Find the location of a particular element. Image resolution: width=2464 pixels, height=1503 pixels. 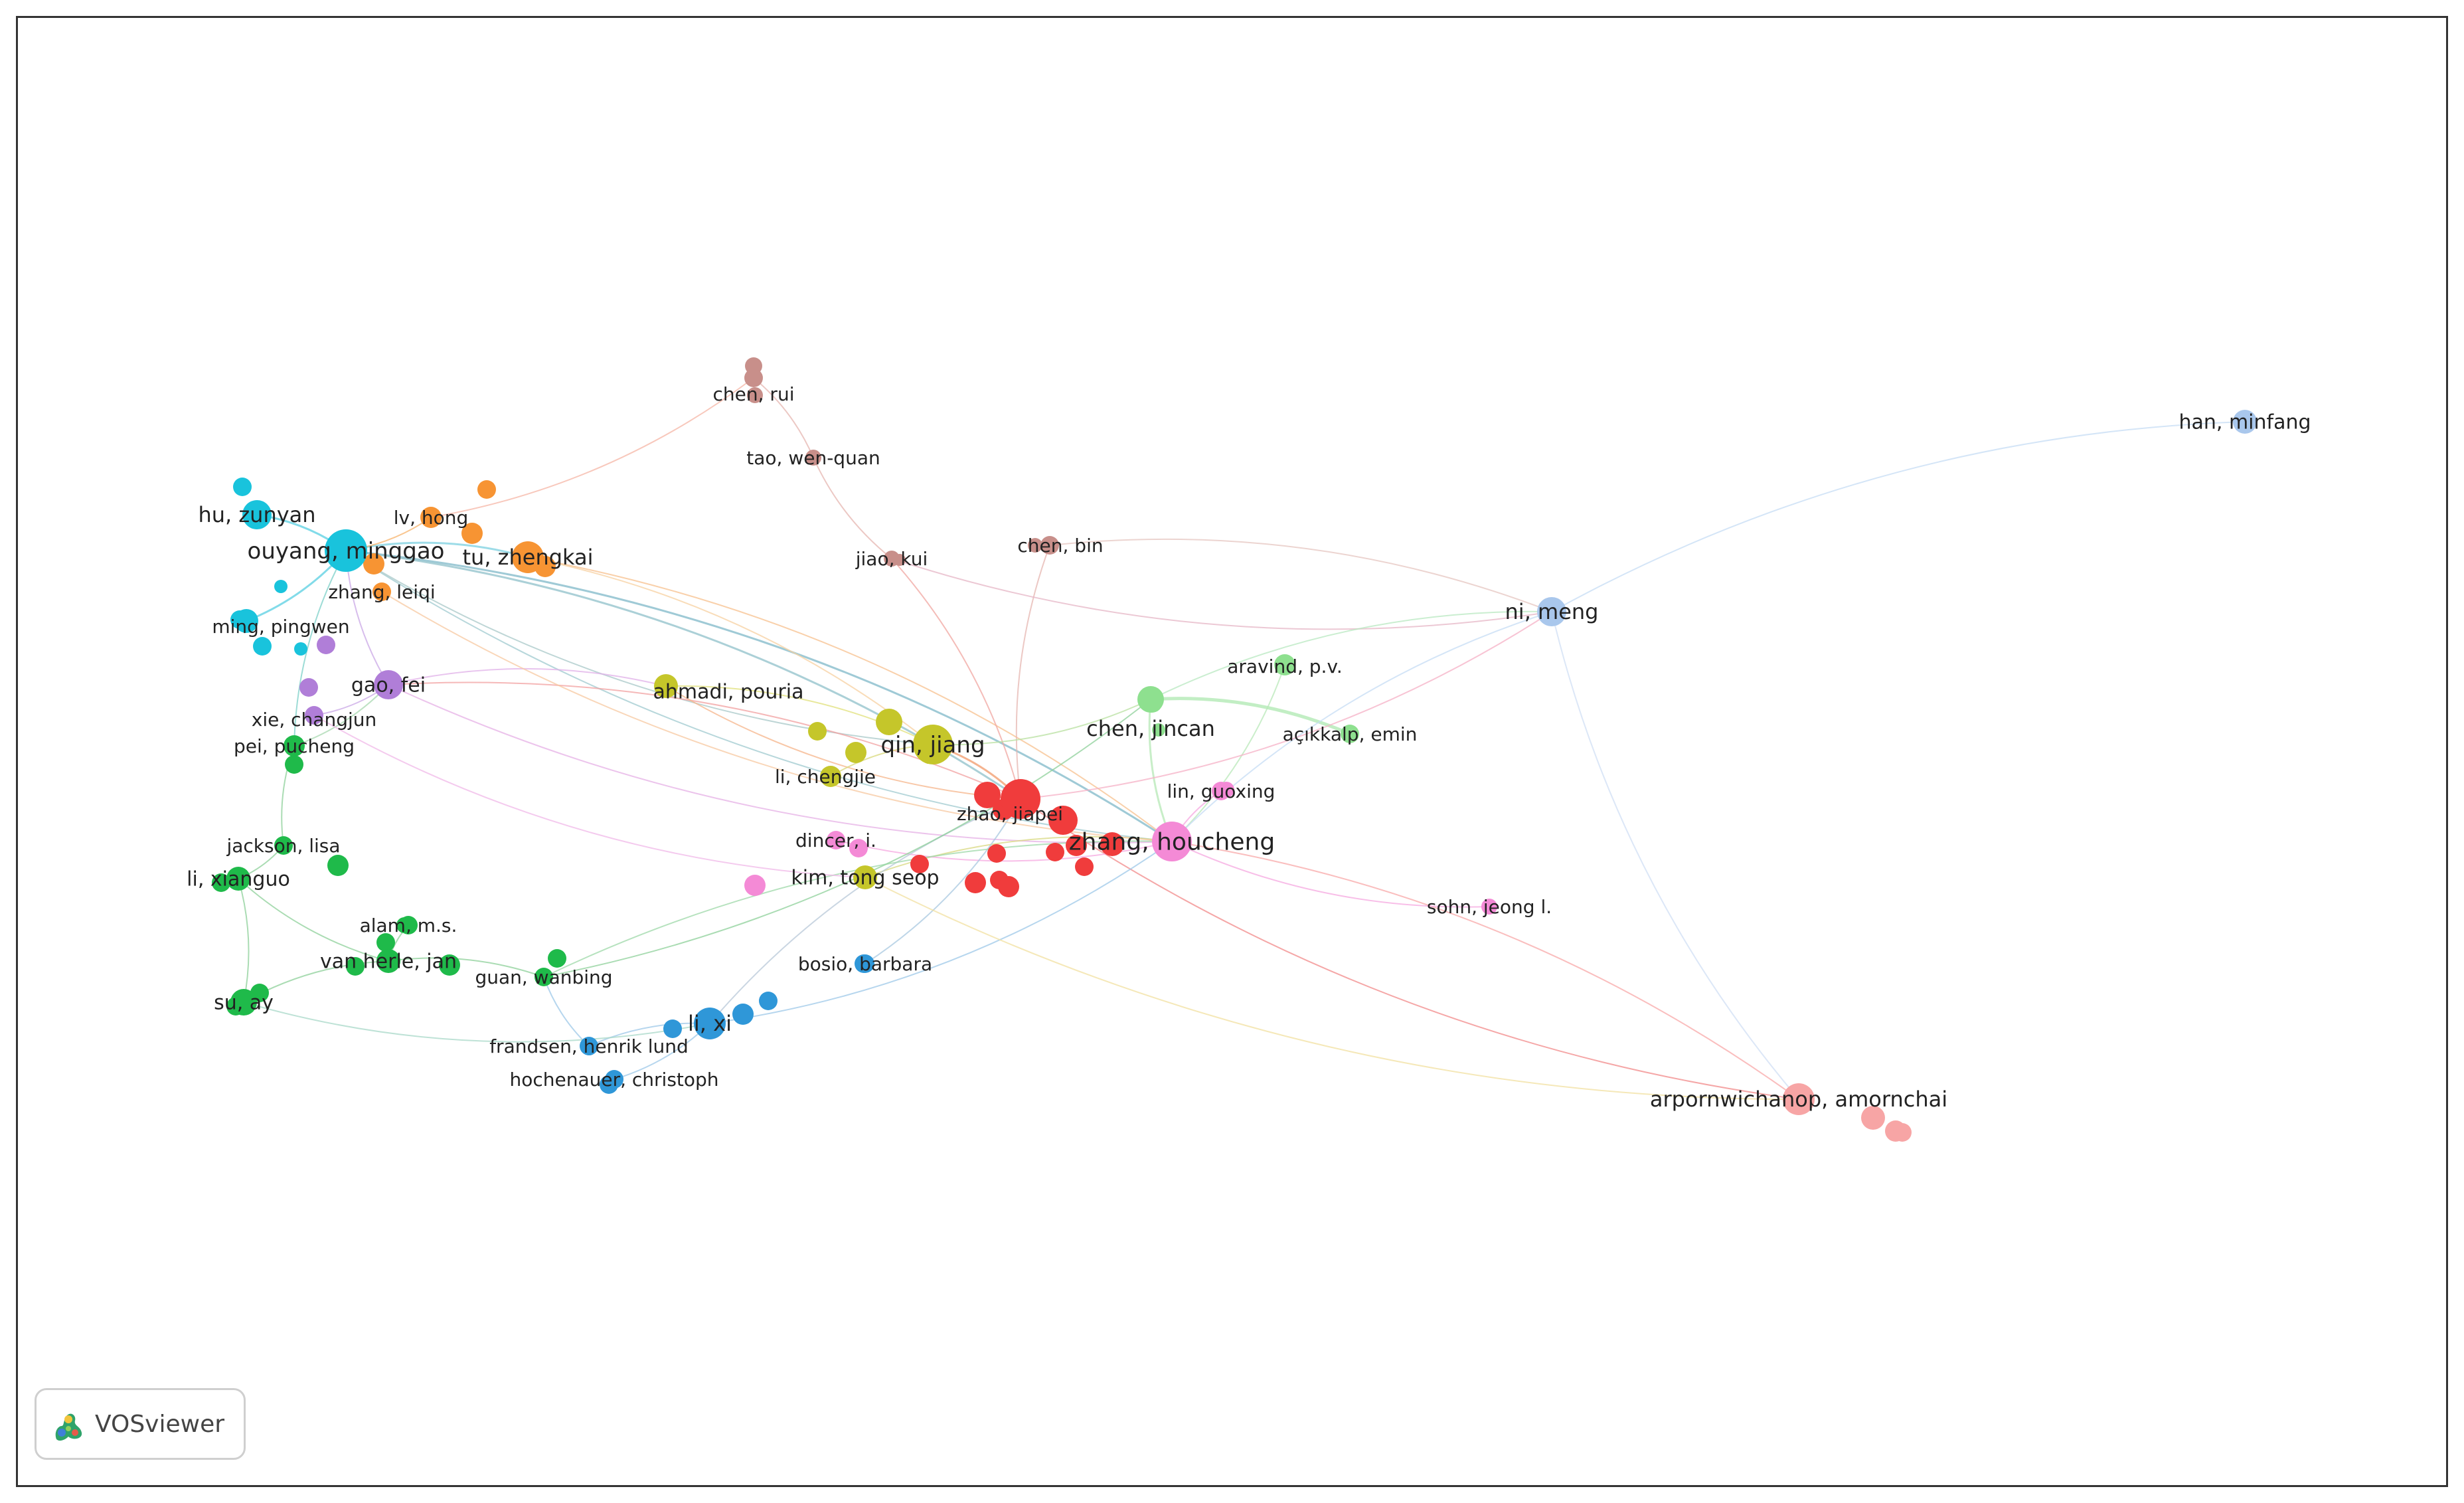

node-label-dincer_i: dincer, i. is located at coordinates (836, 841).